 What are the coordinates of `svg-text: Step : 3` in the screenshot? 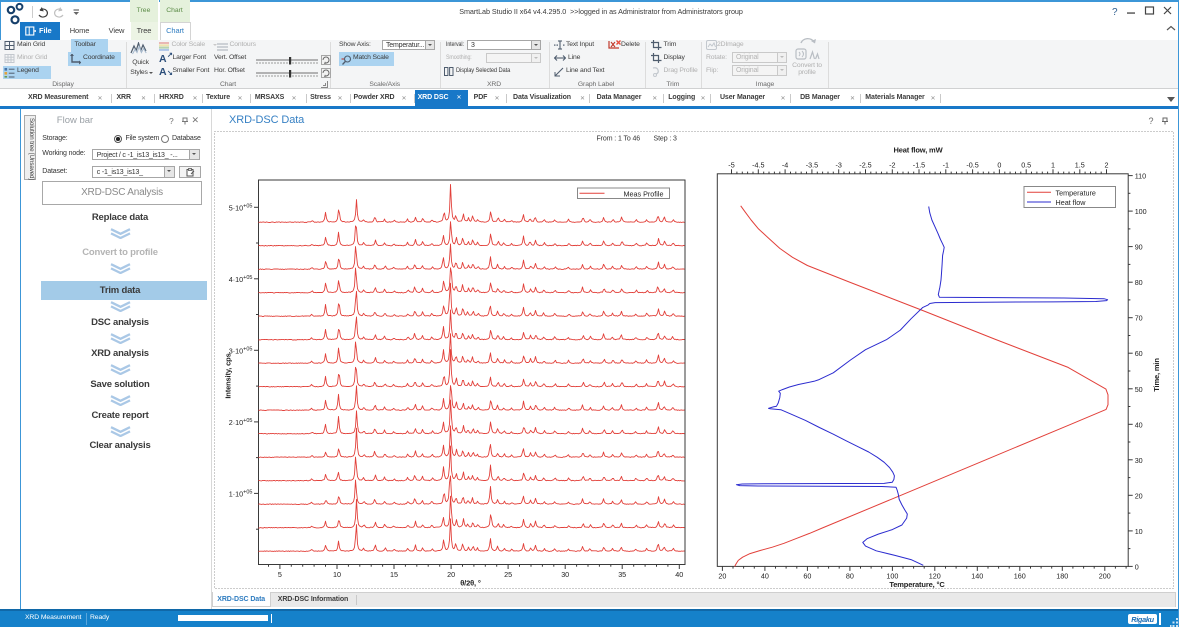 It's located at (665, 139).